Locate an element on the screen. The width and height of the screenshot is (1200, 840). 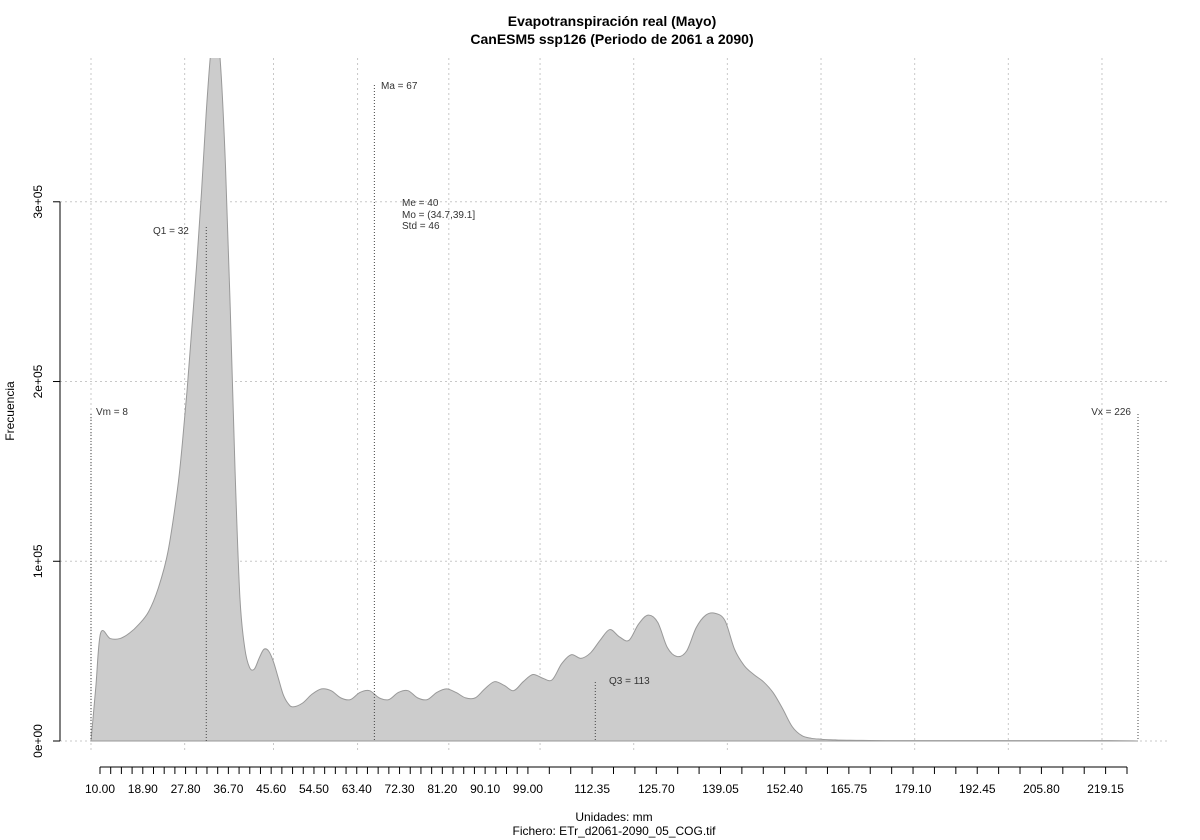
x-tick-label: 27.80 is located at coordinates (186, 789).